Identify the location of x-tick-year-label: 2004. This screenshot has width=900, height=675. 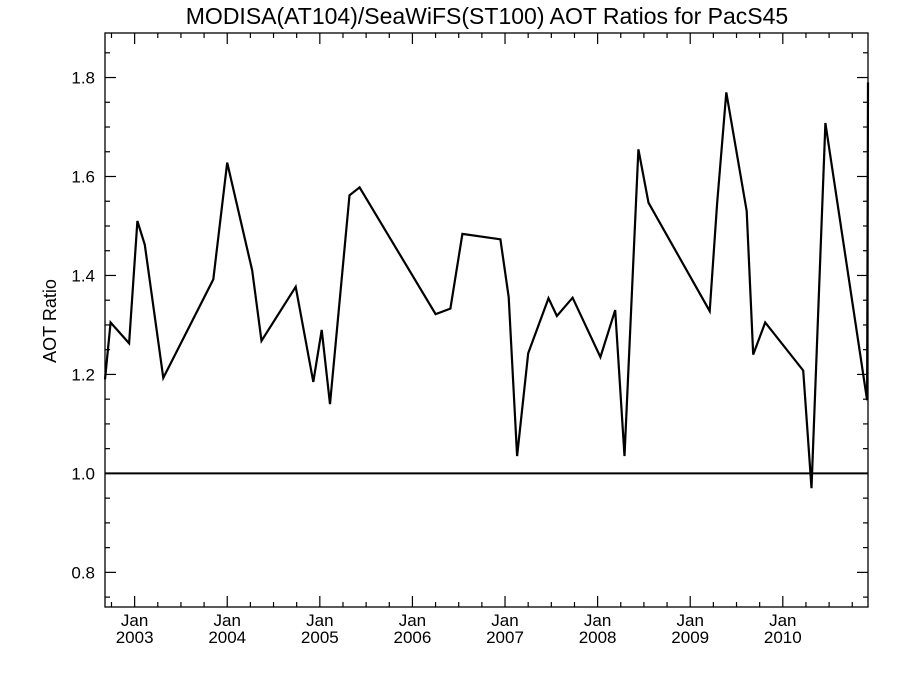
(227, 637).